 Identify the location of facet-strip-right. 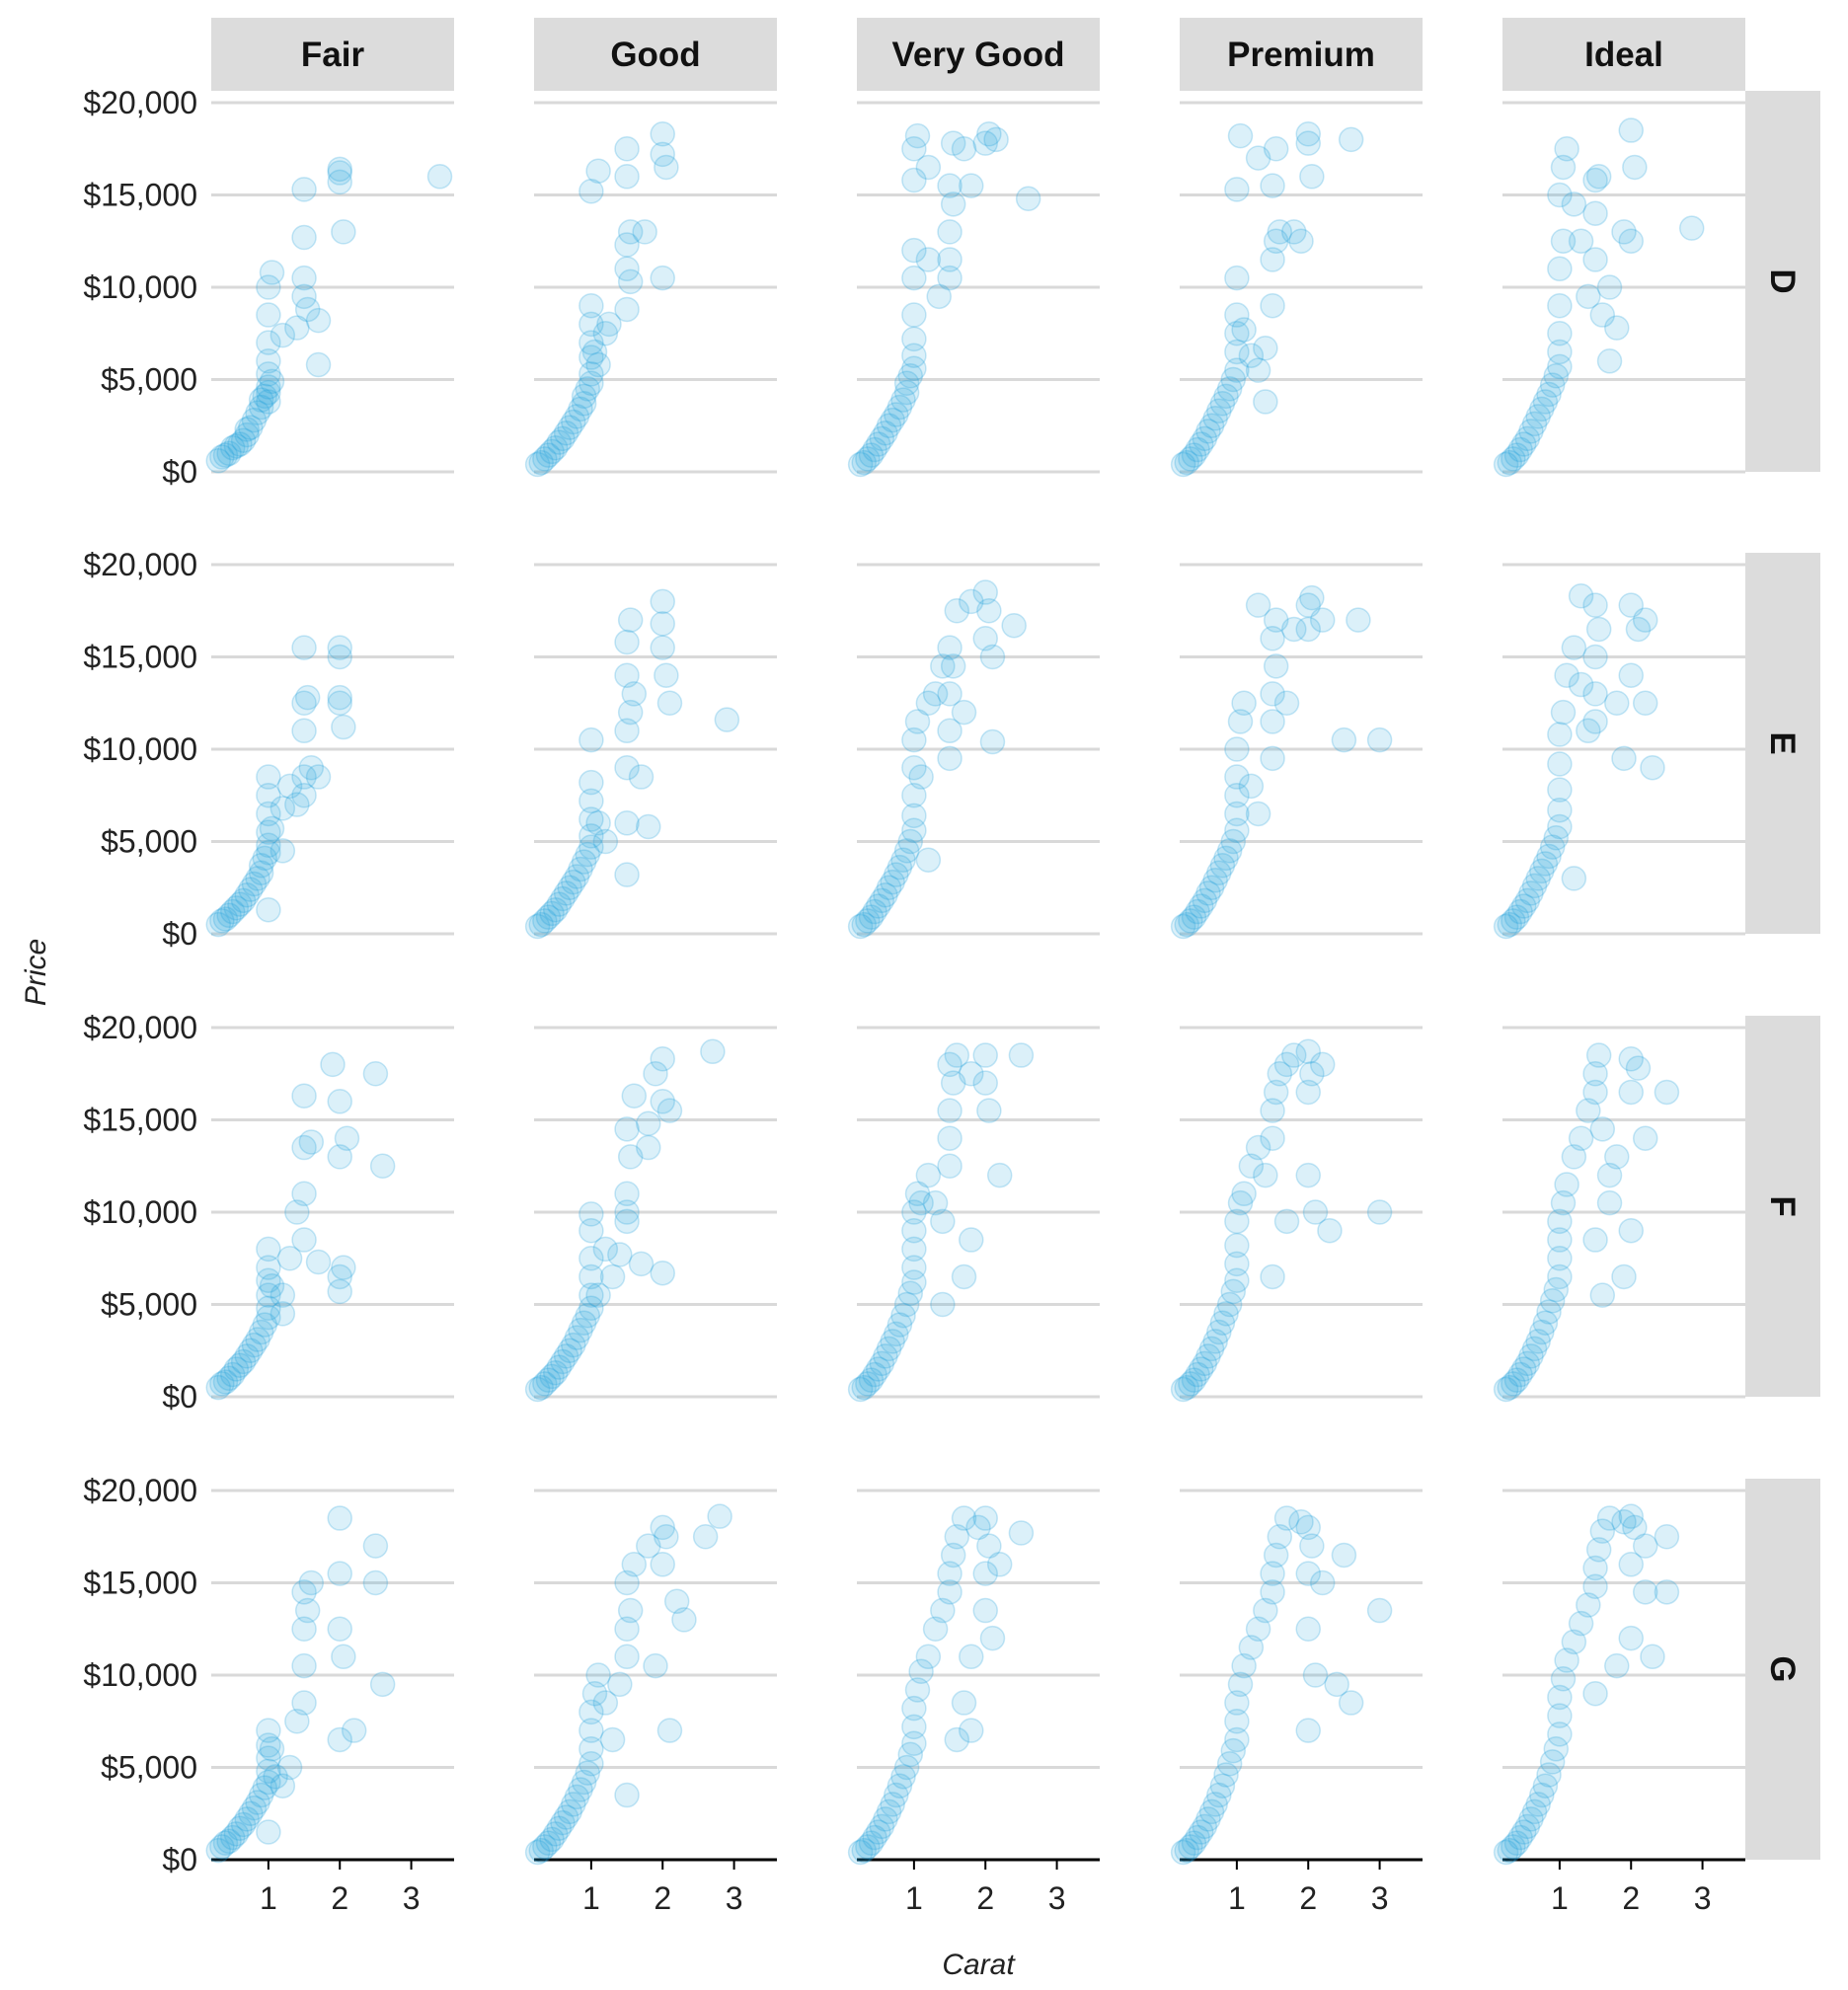
(1782, 281).